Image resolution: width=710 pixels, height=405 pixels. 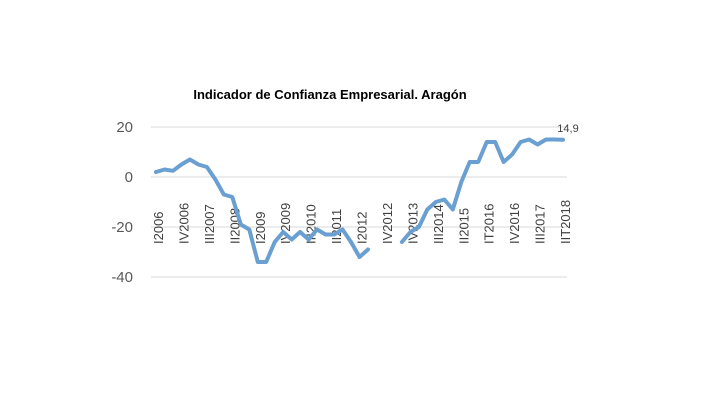 I want to click on y-tick-label: -40, so click(x=122, y=277).